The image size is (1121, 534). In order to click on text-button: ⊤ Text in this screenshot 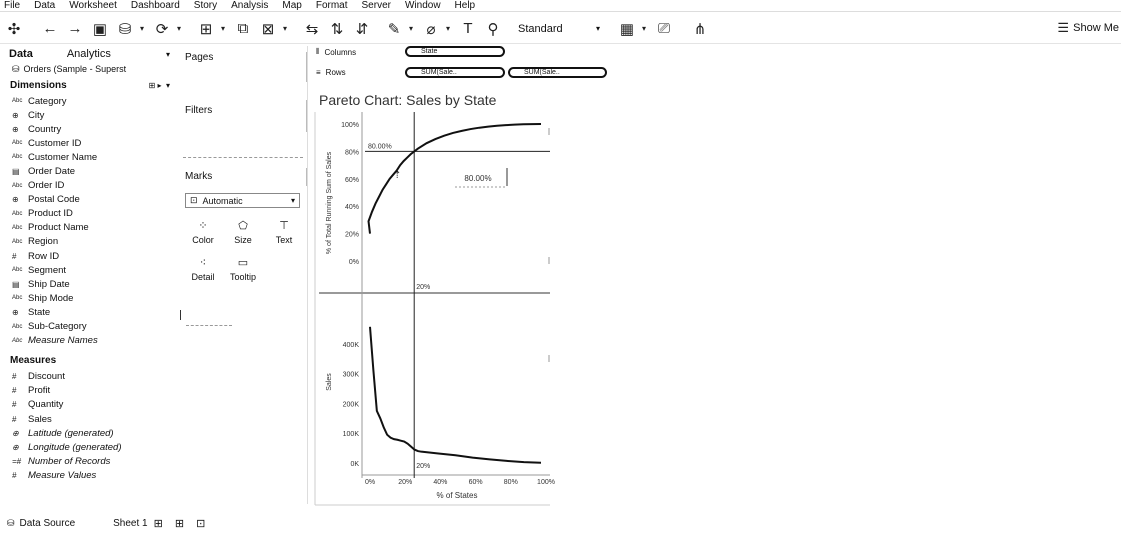, I will do `click(284, 232)`.